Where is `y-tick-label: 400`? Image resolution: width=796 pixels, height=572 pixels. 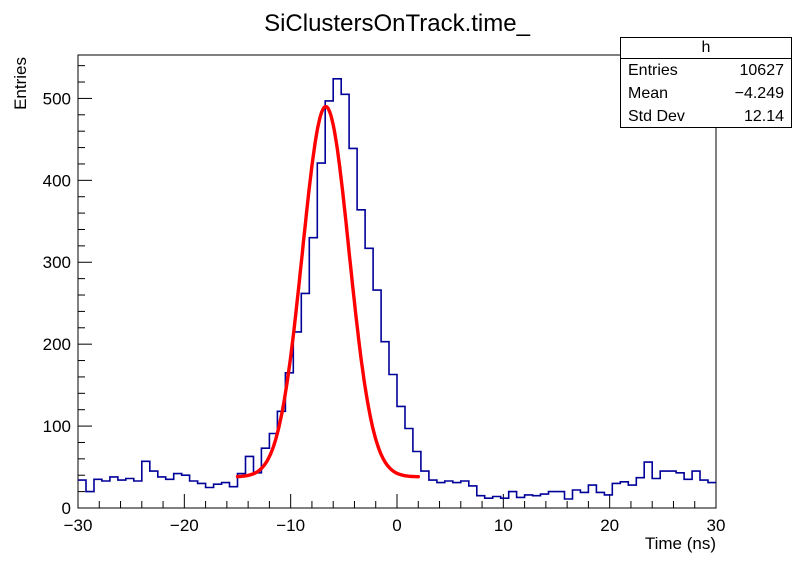
y-tick-label: 400 is located at coordinates (57, 180).